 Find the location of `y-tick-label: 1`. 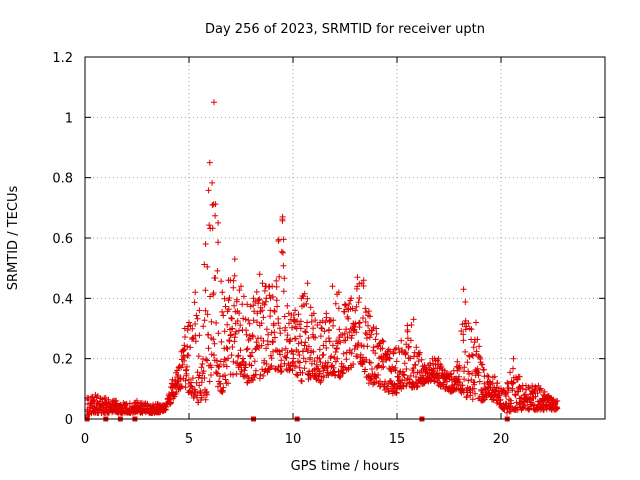

y-tick-label: 1 is located at coordinates (69, 118).